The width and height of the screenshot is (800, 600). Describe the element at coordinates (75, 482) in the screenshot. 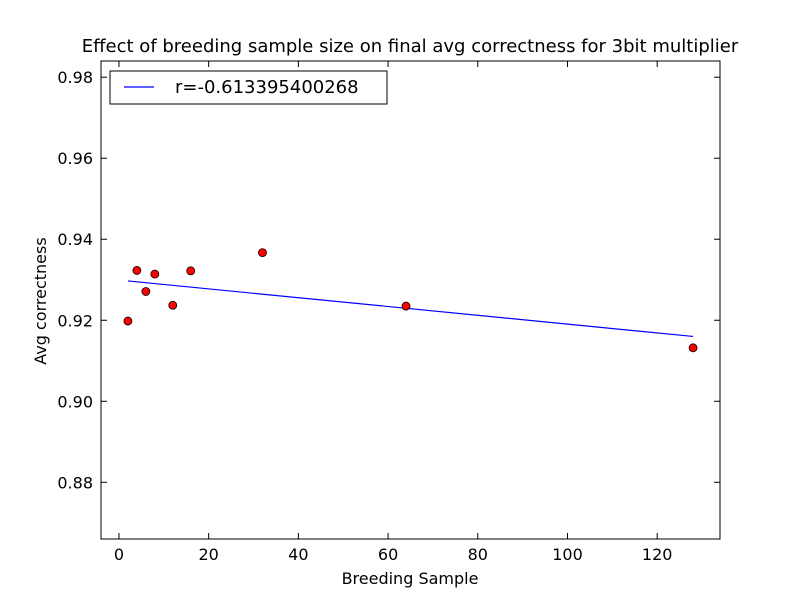

I see `y-tick-label: 0.88` at that location.